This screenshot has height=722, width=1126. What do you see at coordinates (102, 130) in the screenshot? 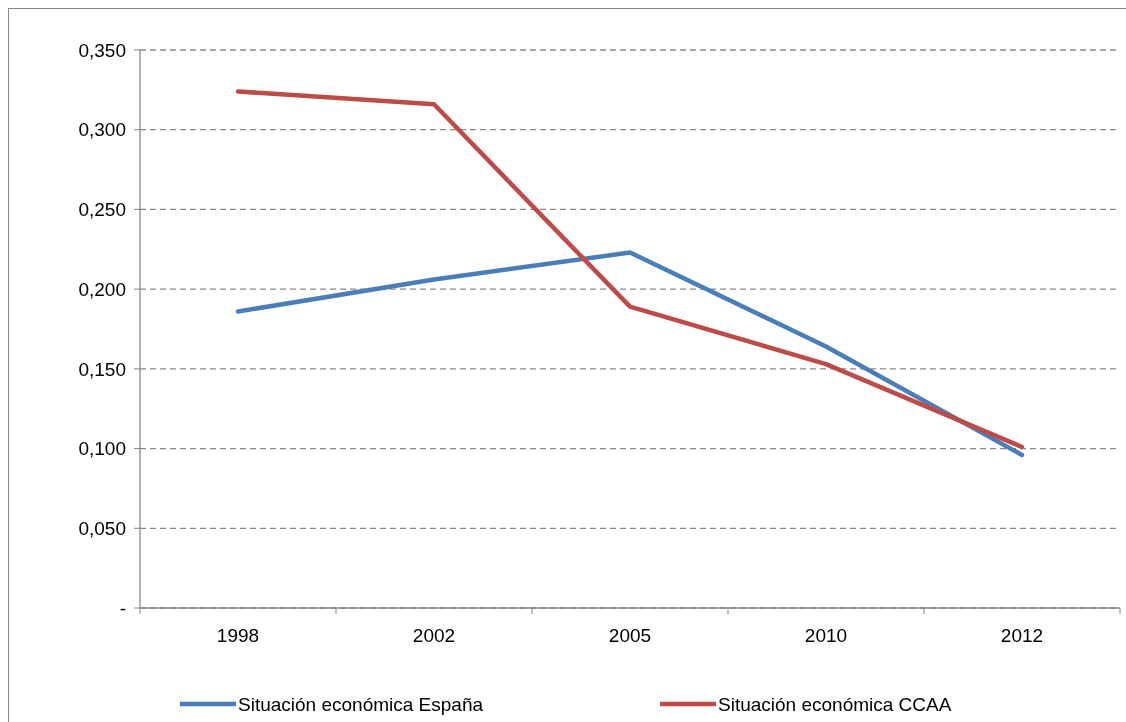
I see `y-tick-label: 0,300` at bounding box center [102, 130].